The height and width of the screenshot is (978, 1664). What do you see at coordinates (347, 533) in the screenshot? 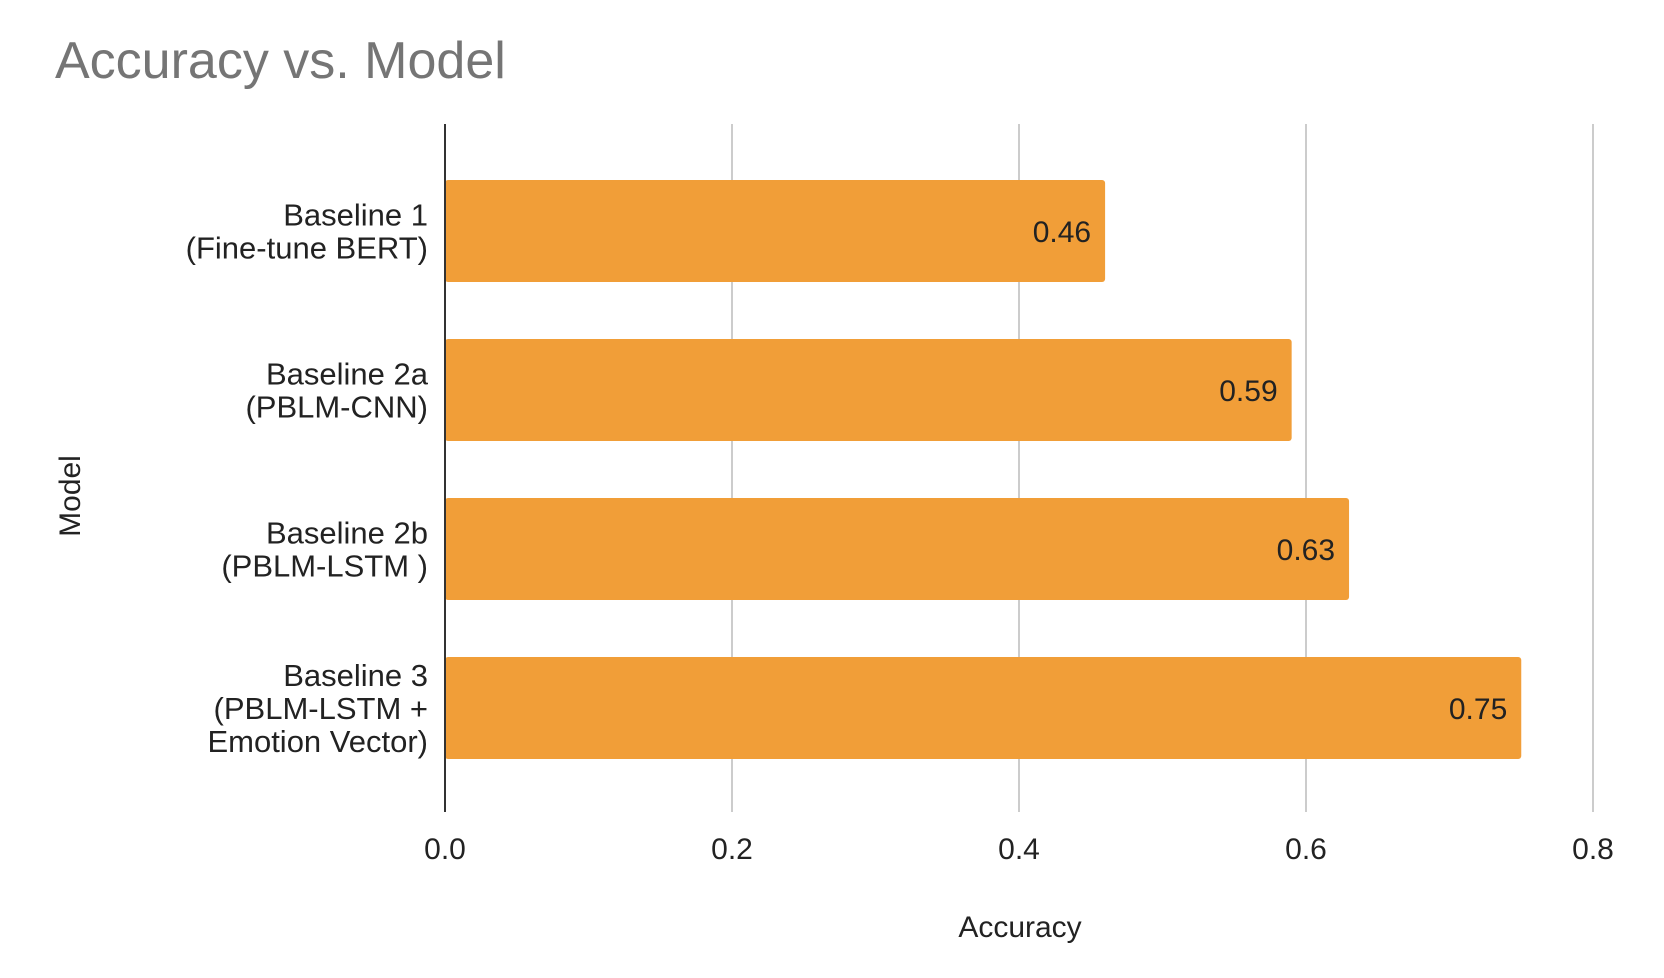
I see `category-label-line: Baseline 2b` at bounding box center [347, 533].